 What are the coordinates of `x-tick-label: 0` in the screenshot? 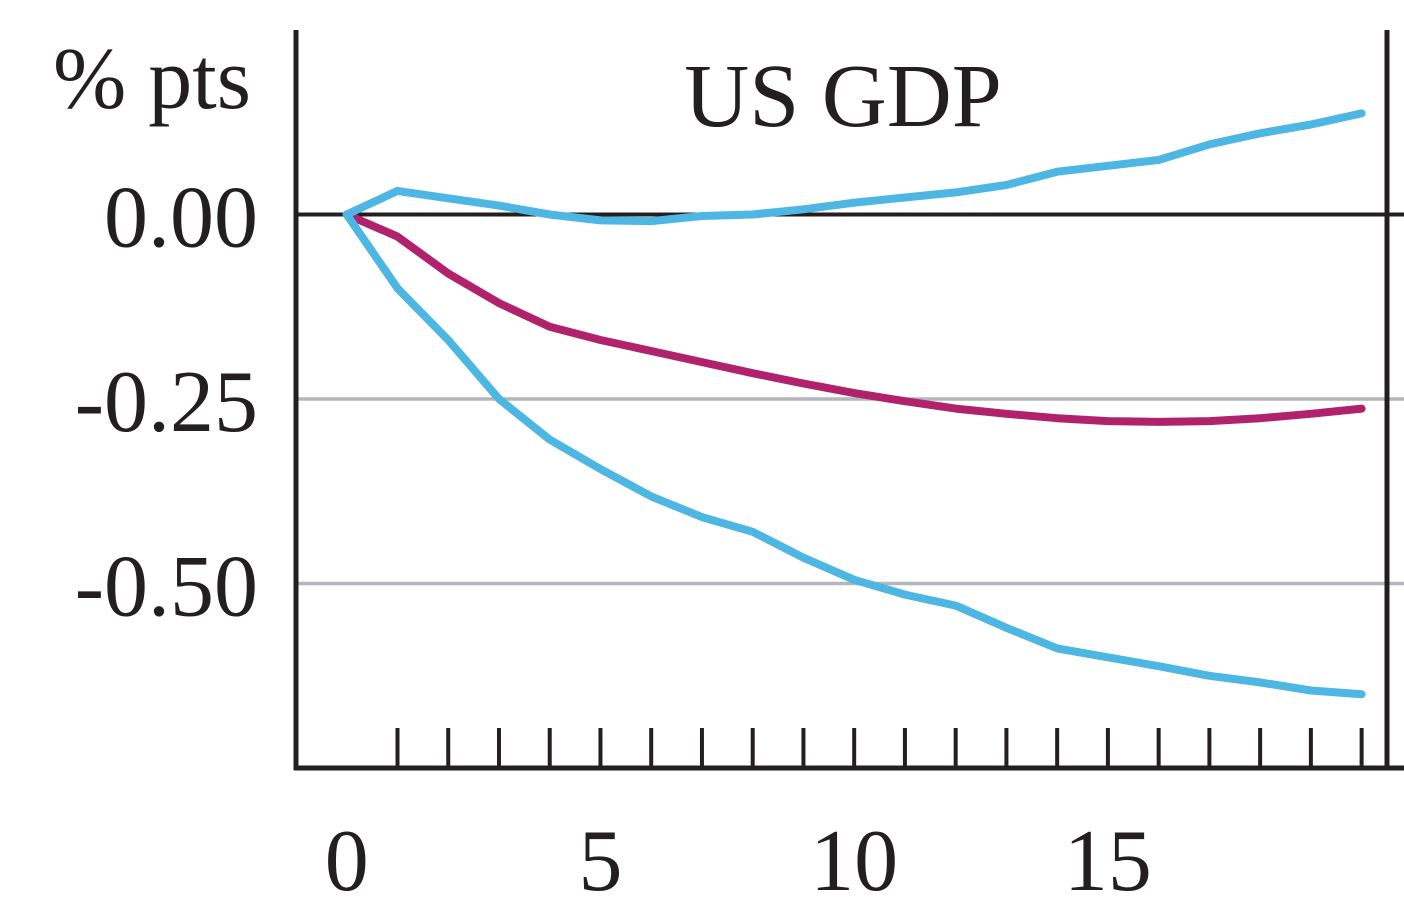 It's located at (347, 856).